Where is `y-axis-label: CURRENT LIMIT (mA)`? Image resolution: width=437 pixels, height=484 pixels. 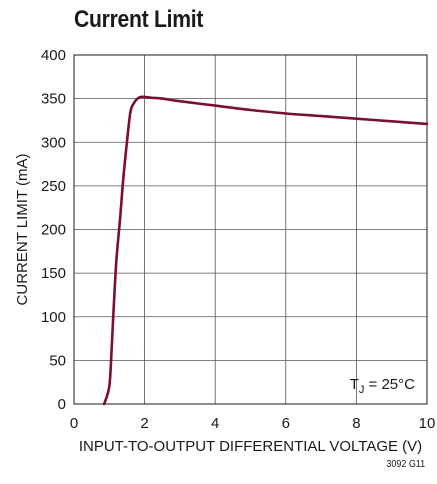
y-axis-label: CURRENT LIMIT (mA) is located at coordinates (22, 230).